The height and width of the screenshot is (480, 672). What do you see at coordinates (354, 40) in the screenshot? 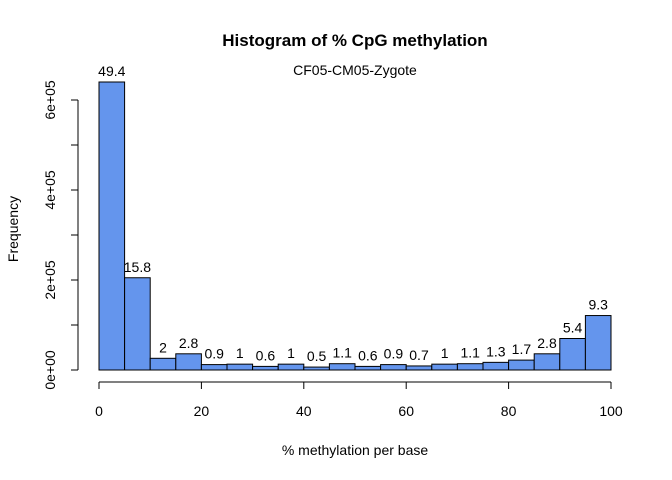
I see `chart-title: Histogram of % CpG methylation` at bounding box center [354, 40].